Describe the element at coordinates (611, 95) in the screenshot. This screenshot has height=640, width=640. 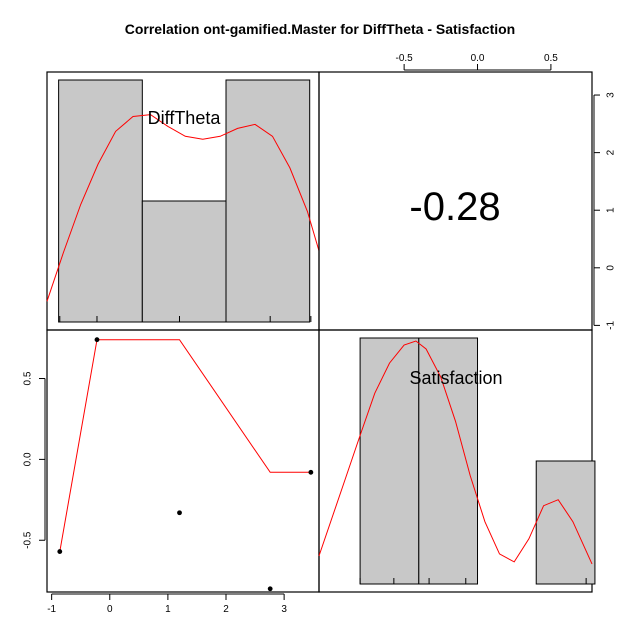
I see `axis-right-tick-label: 3` at that location.